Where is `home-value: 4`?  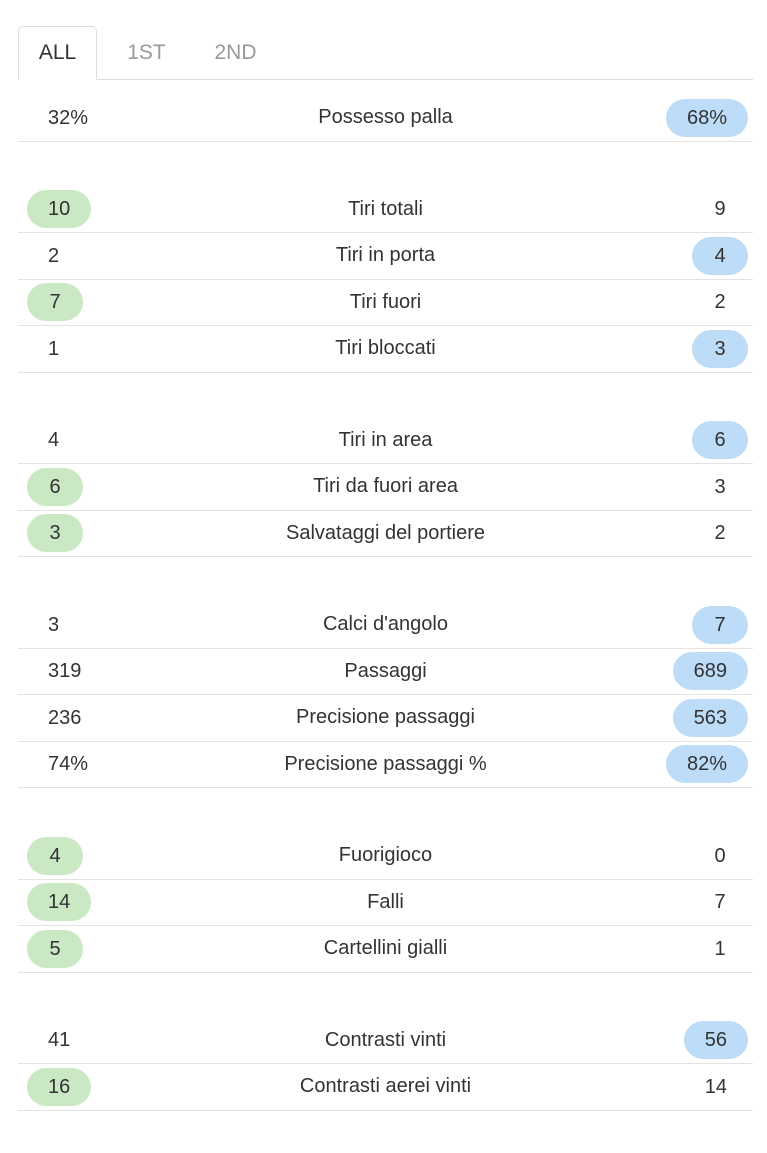
home-value: 4 is located at coordinates (54, 440).